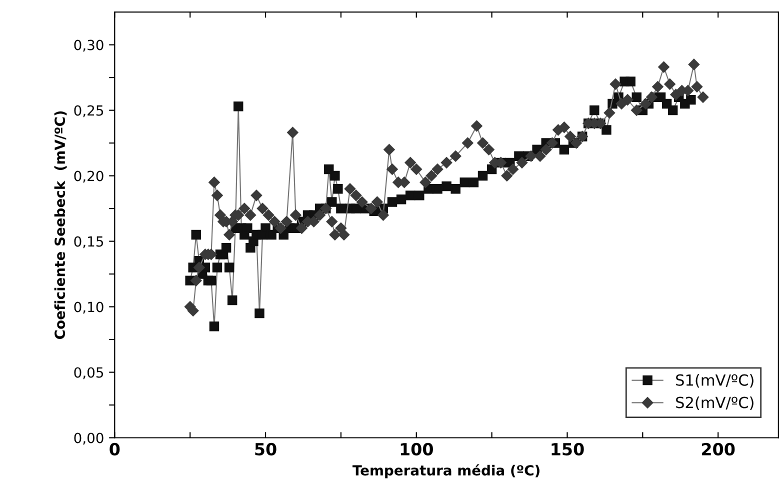  I want to click on y-axis-title: Coeficiente Seebeck (mV/ºC), so click(60, 225).